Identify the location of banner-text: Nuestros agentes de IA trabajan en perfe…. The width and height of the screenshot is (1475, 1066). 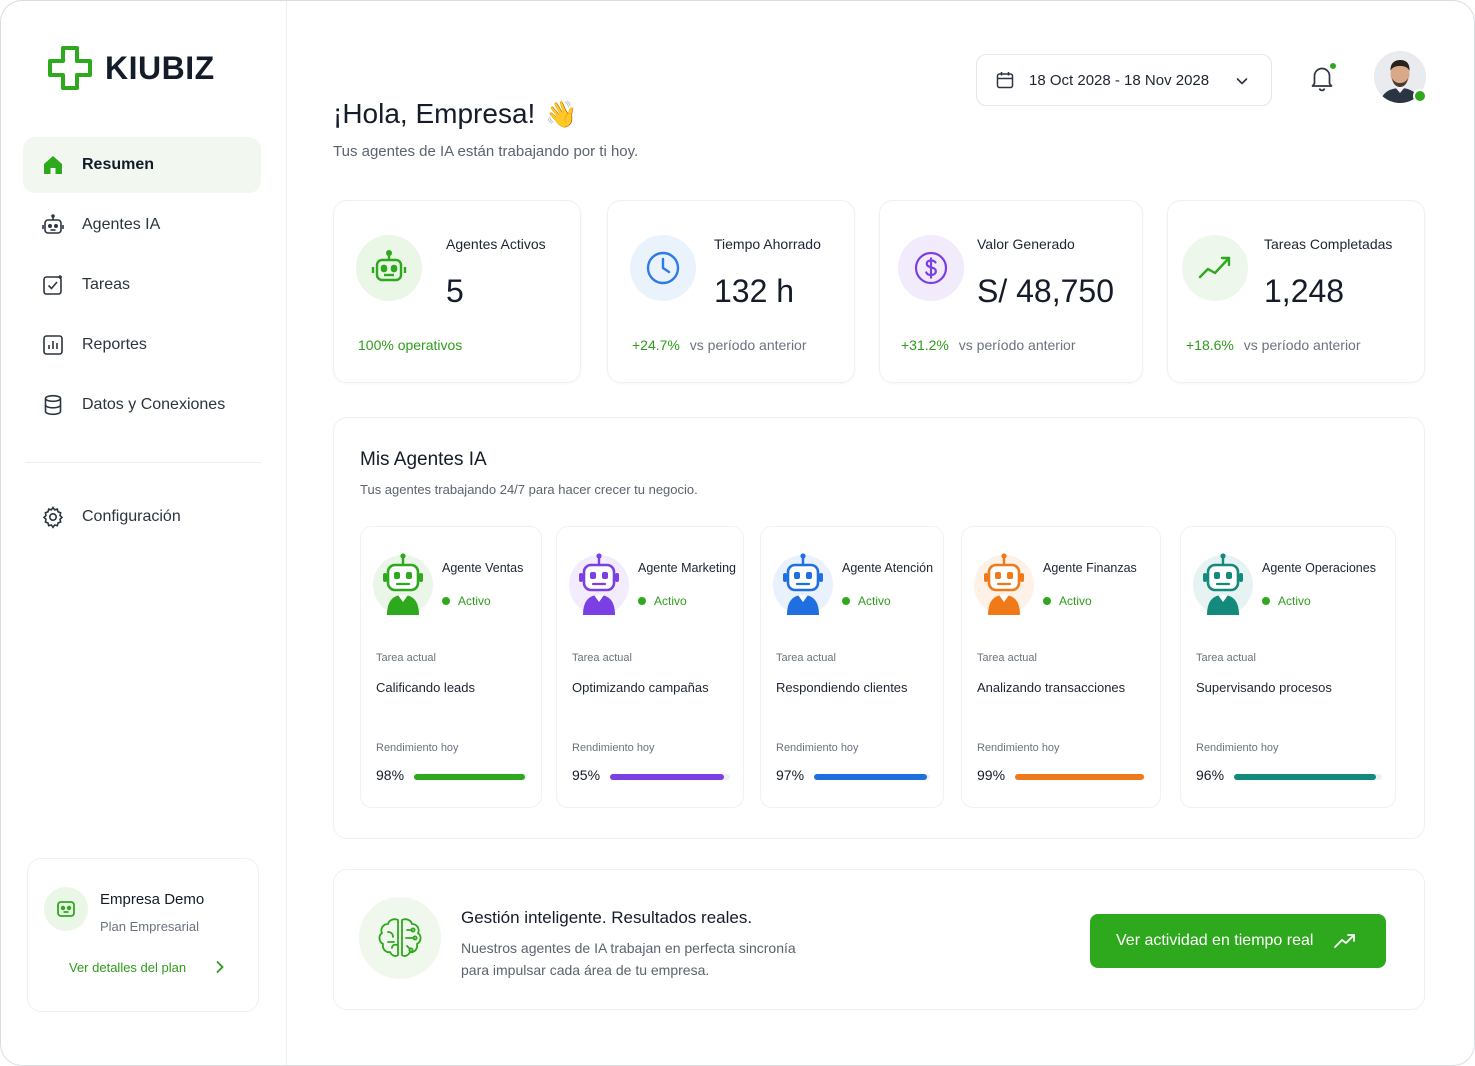
(651, 959).